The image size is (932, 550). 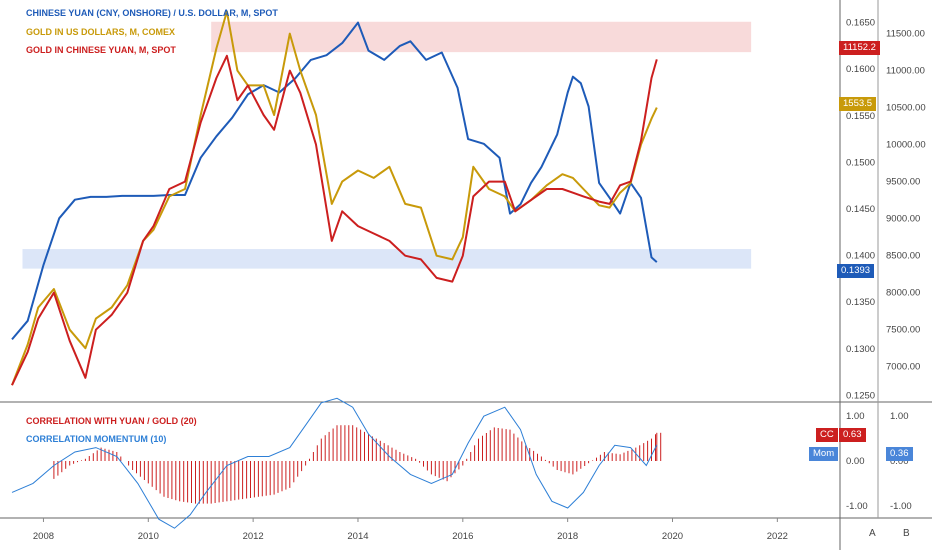 What do you see at coordinates (860, 349) in the screenshot?
I see `left-axis-tick-label: 0.1300` at bounding box center [860, 349].